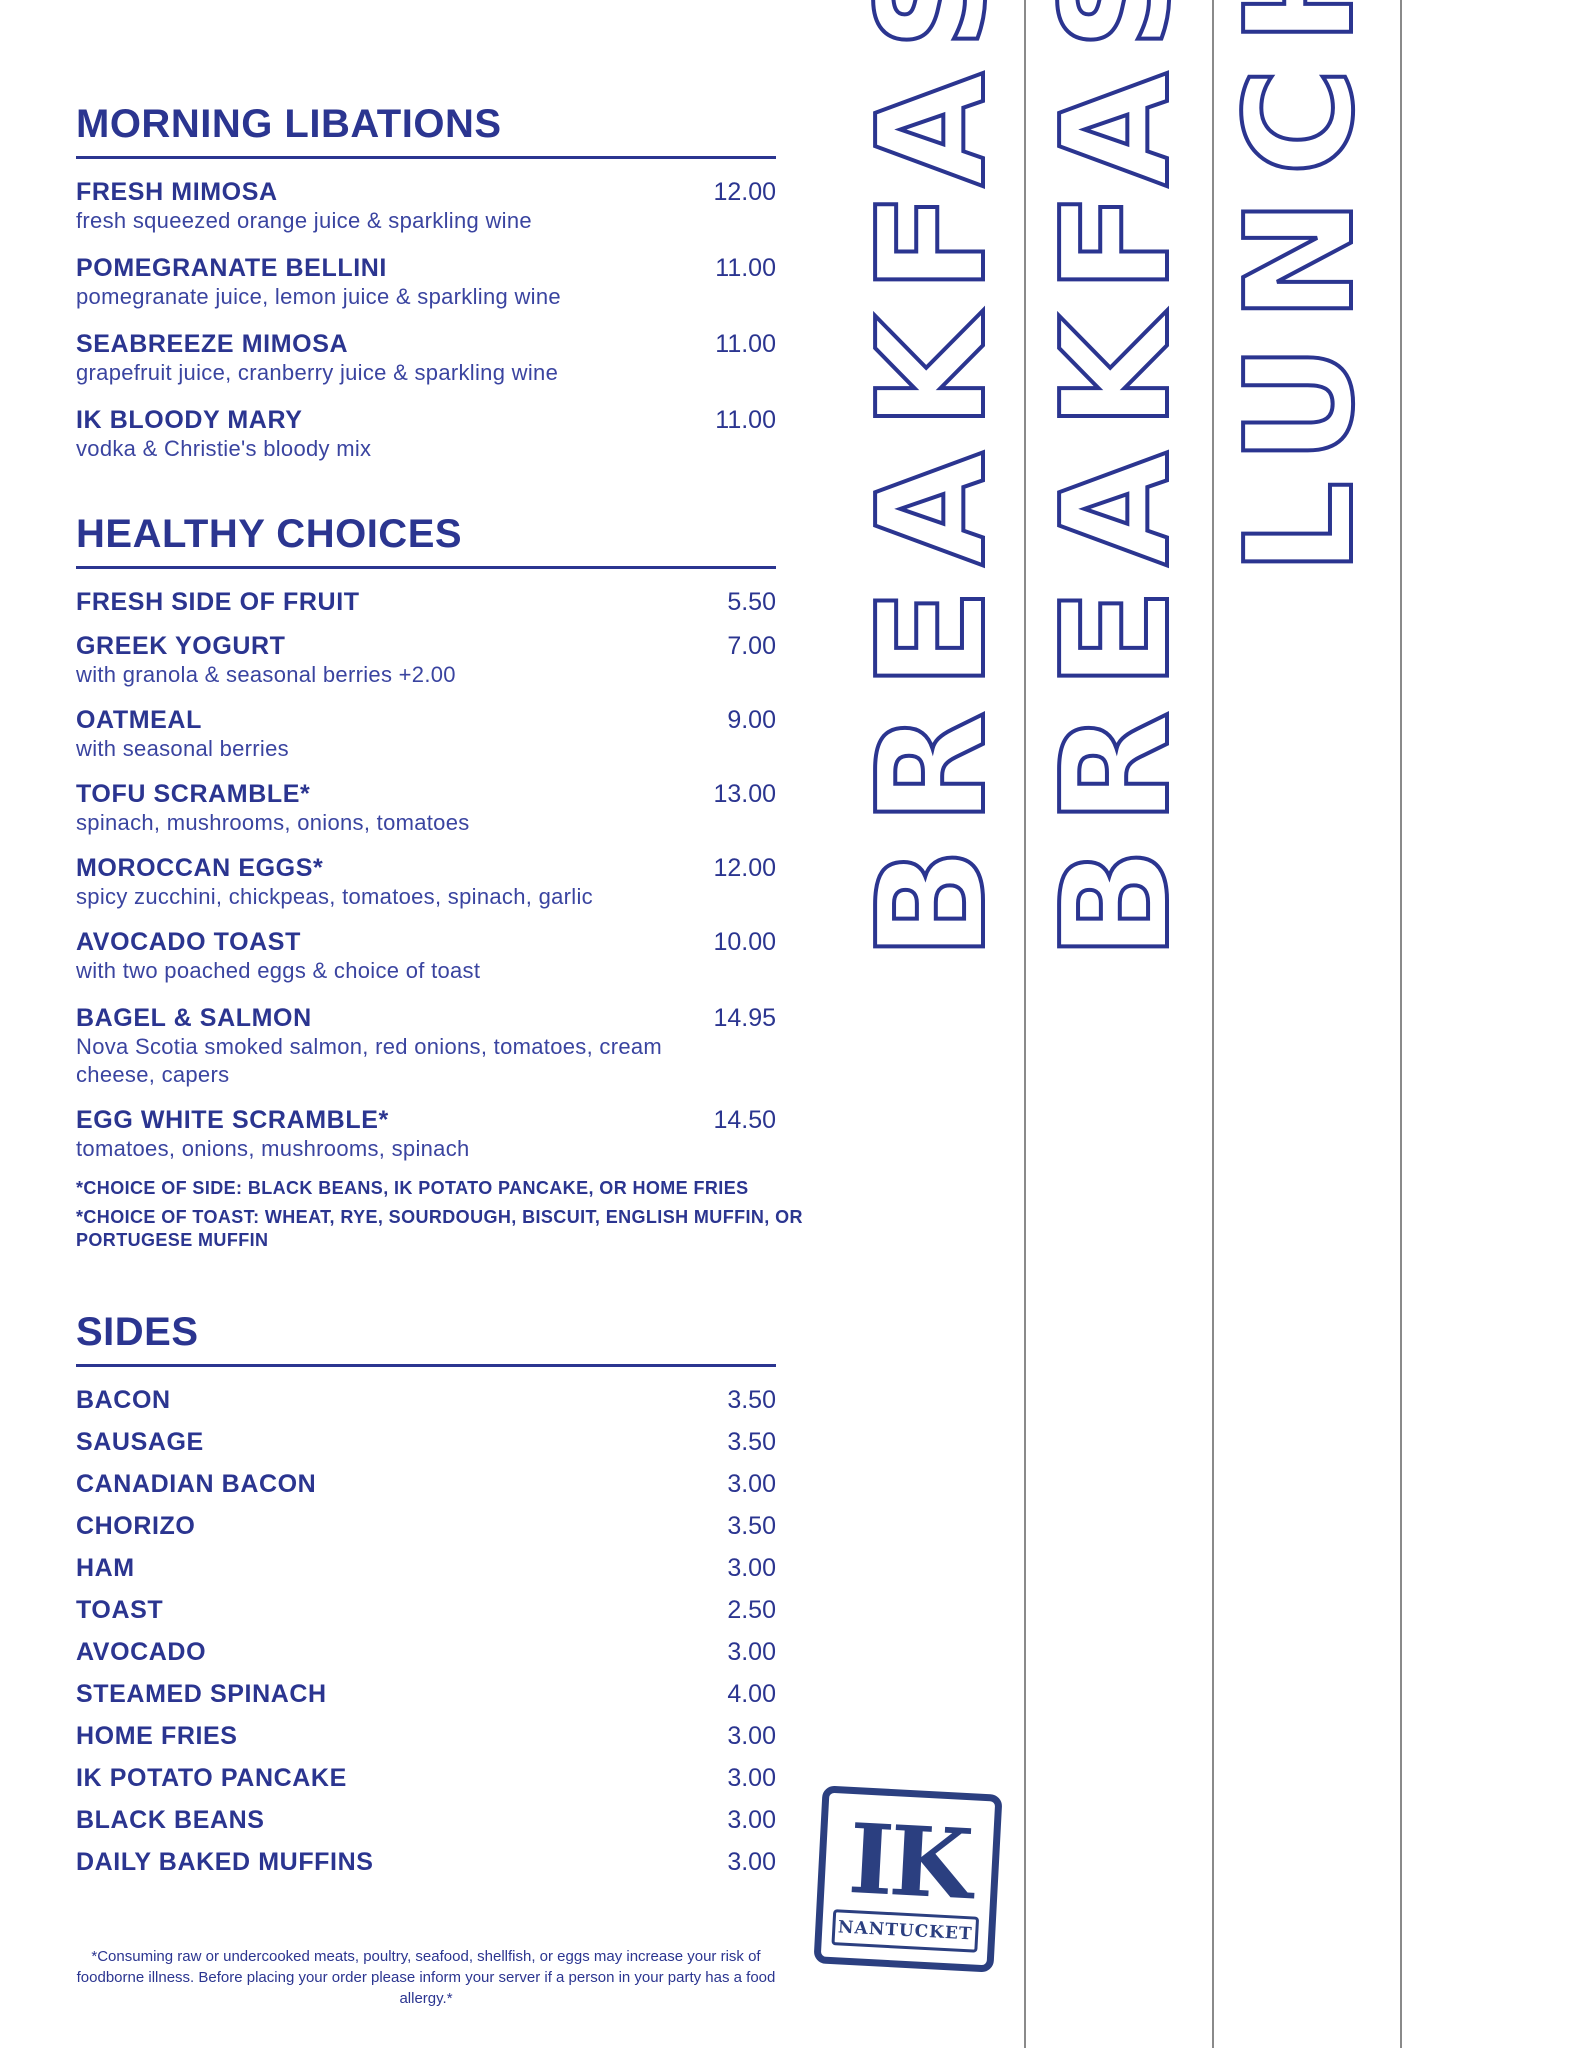 Image resolution: width=1588 pixels, height=2048 pixels. Describe the element at coordinates (744, 942) in the screenshot. I see `item-price: 10.00` at that location.